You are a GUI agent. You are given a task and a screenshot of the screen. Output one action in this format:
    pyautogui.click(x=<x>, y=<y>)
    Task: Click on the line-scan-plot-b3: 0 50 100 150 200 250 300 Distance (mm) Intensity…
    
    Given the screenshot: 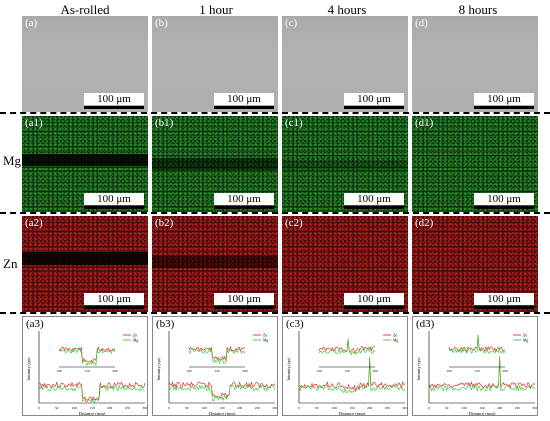 What is the action you would take?
    pyautogui.click(x=215, y=366)
    